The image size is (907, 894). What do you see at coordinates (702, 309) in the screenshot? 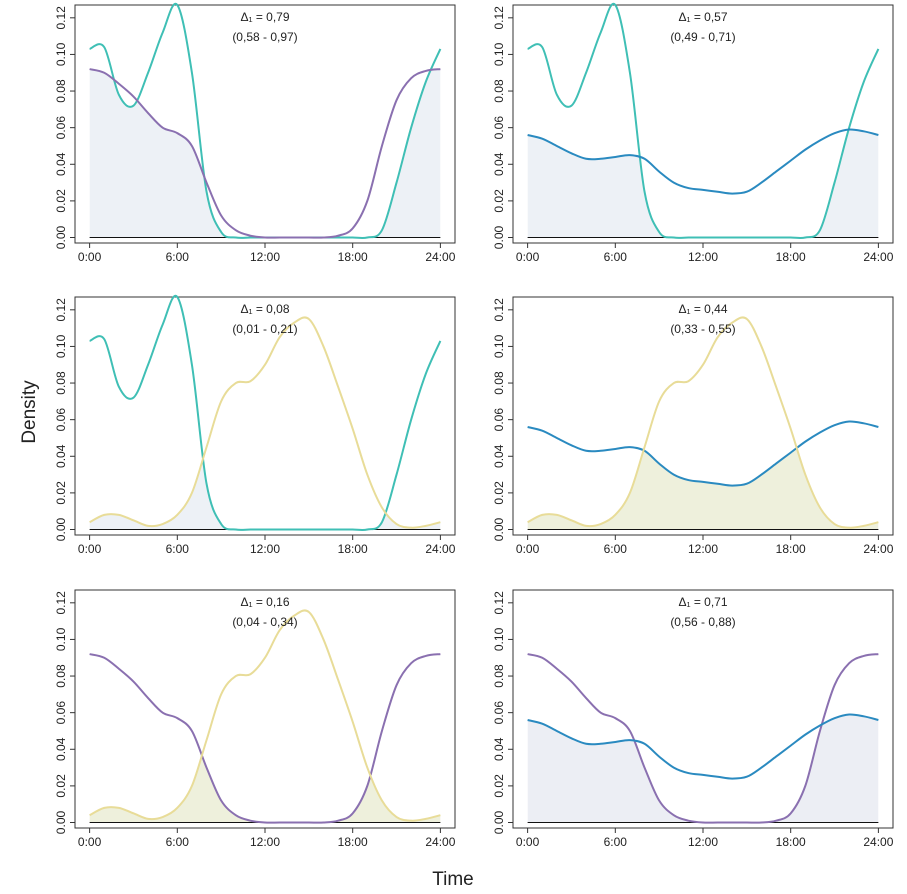
I see `overlap-coefficient: Δ₁ = 0,44` at bounding box center [702, 309].